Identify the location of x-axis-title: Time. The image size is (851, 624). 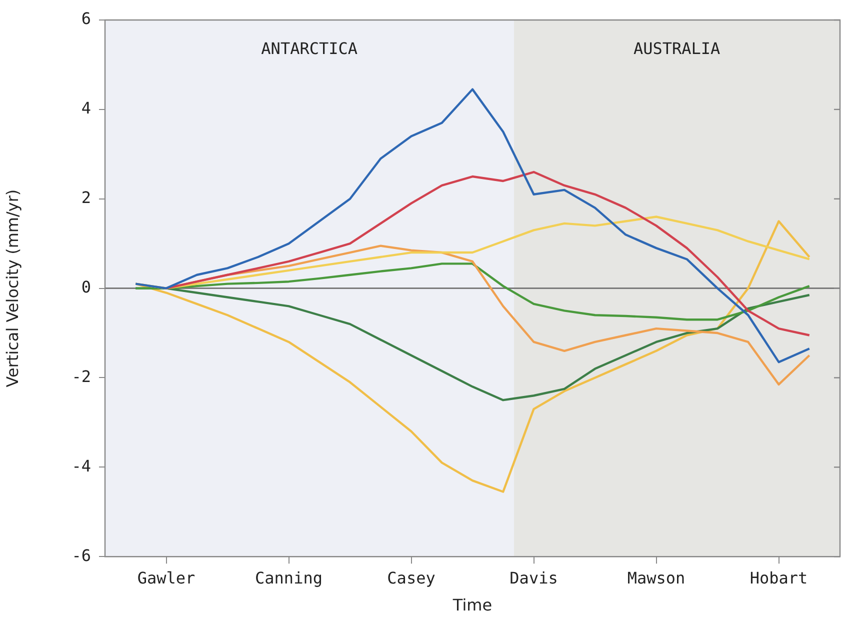
(472, 605).